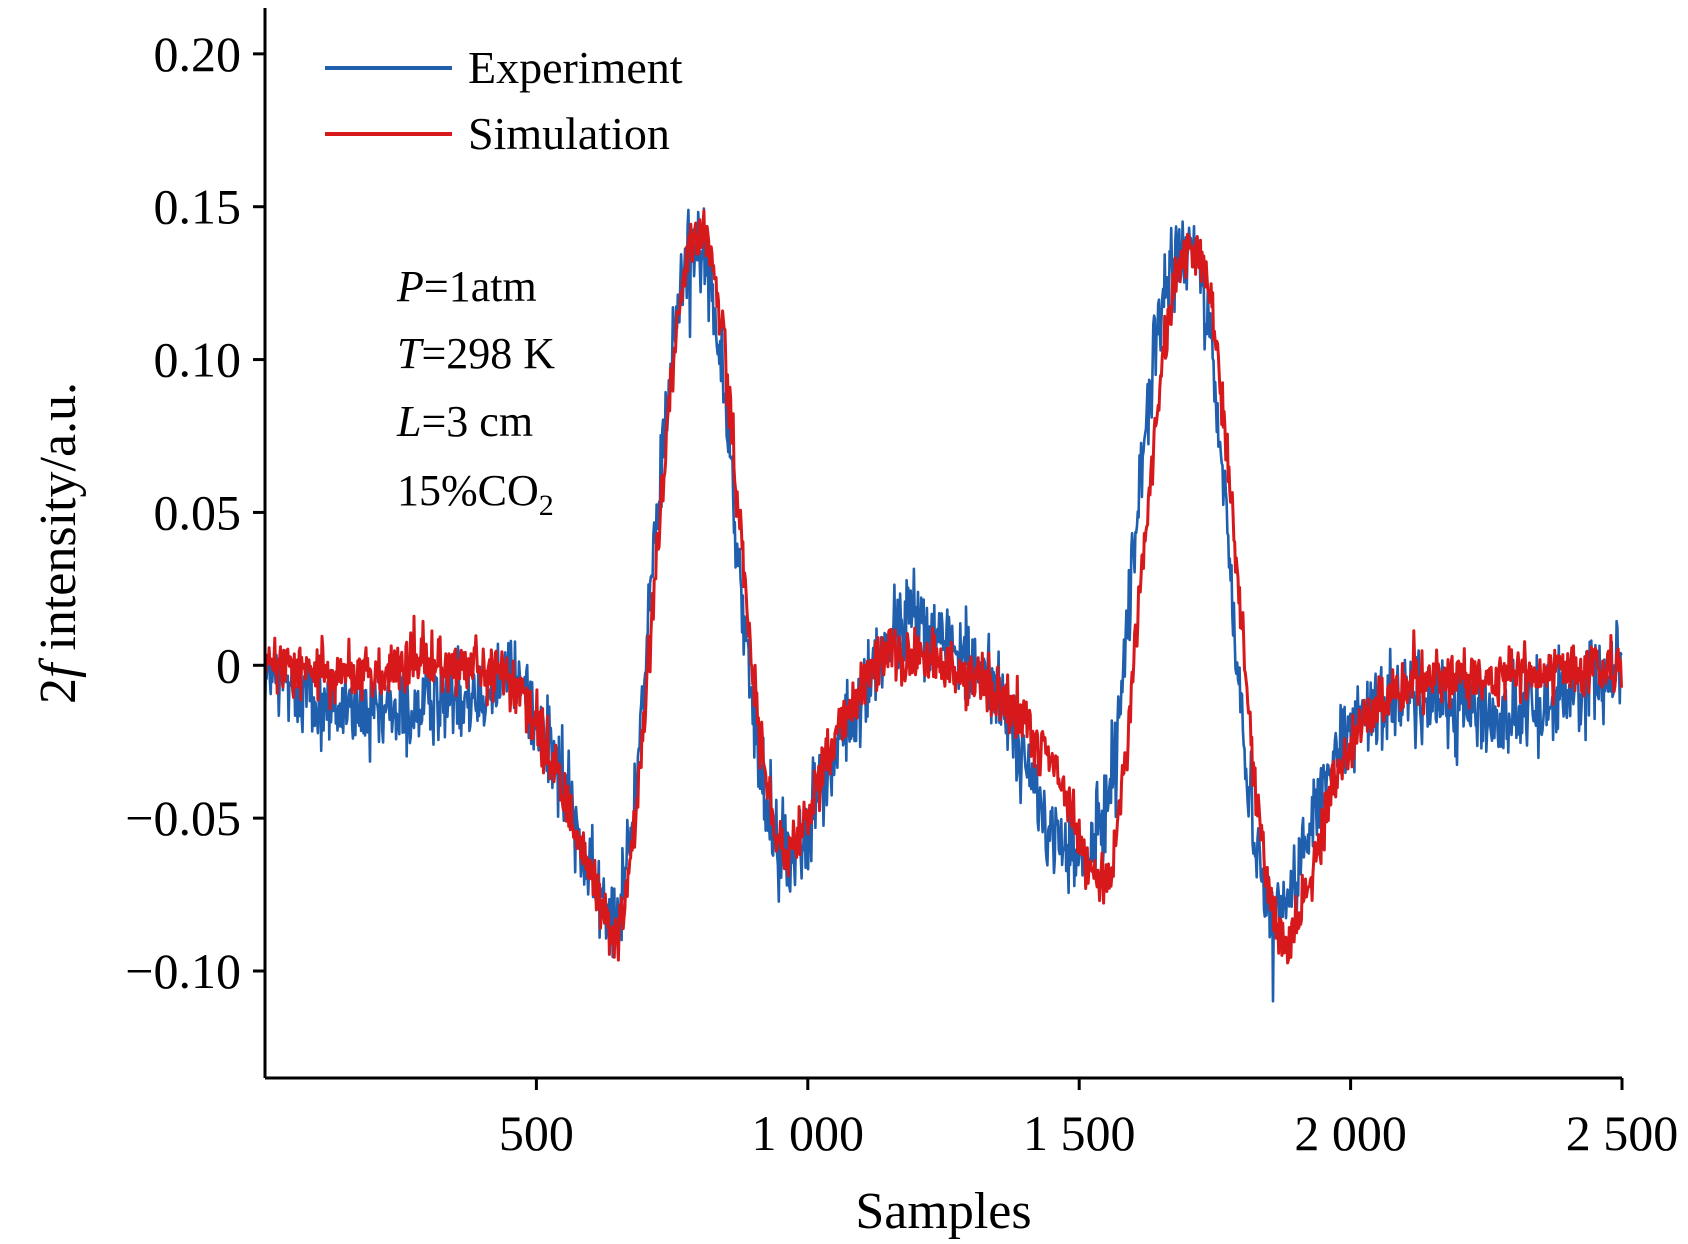  I want to click on x-ticks: 500 1 000 1 500 2 000 2 500, so click(1088, 1119).